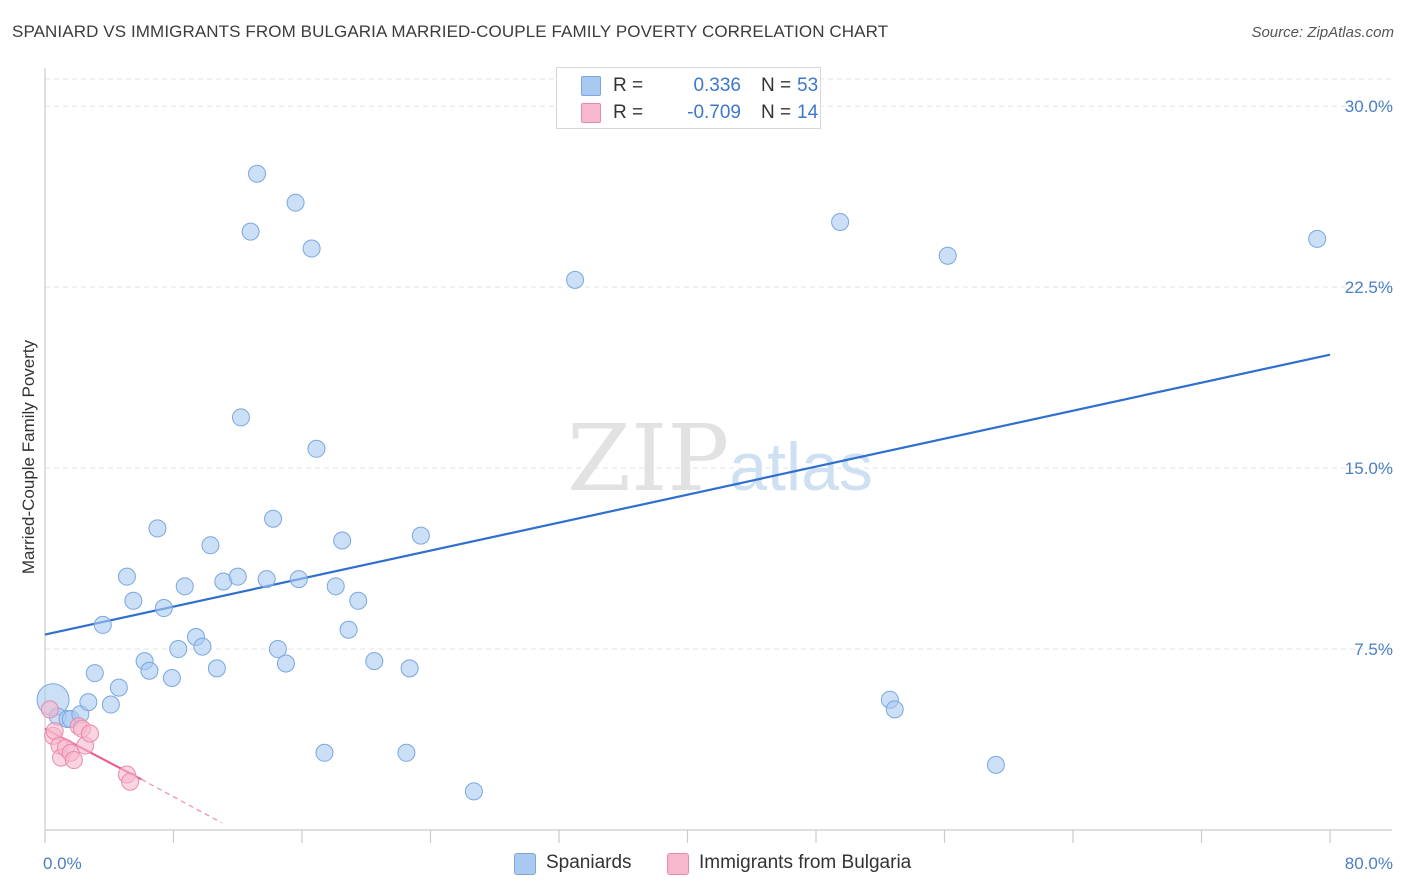  Describe the element at coordinates (714, 112) in the screenshot. I see `bulgaria-r-value: -0.709` at that location.